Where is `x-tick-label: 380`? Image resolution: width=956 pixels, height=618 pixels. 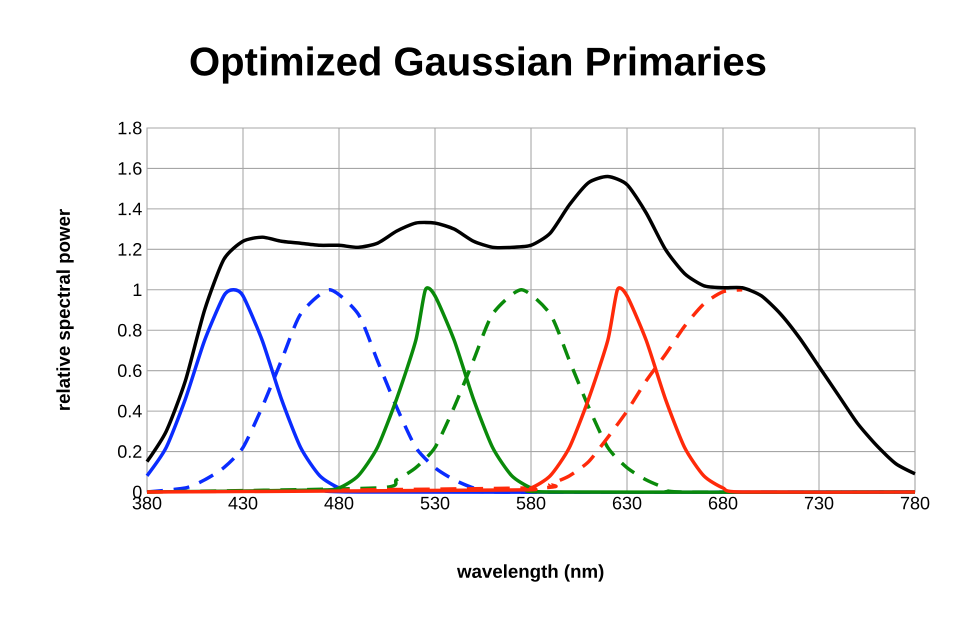
x-tick-label: 380 is located at coordinates (147, 503).